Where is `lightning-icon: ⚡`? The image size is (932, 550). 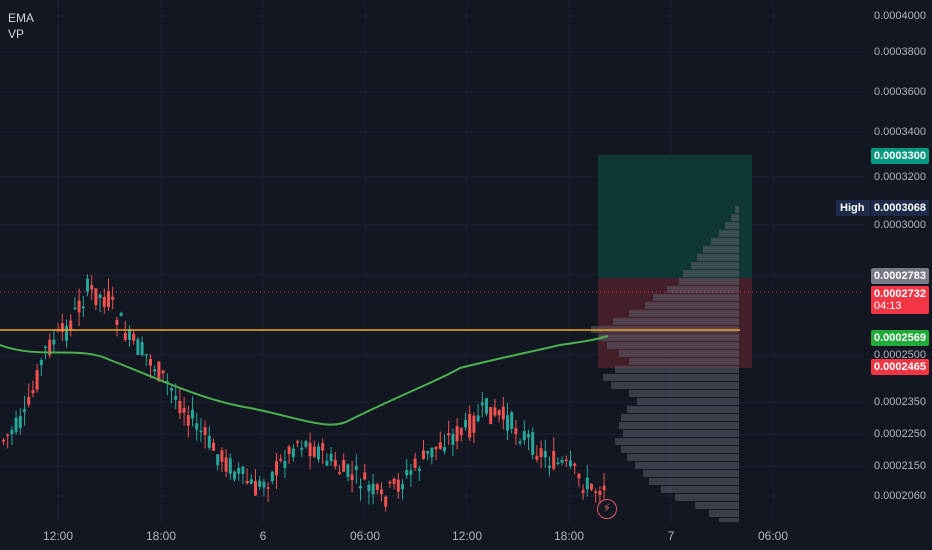
lightning-icon: ⚡ is located at coordinates (607, 509).